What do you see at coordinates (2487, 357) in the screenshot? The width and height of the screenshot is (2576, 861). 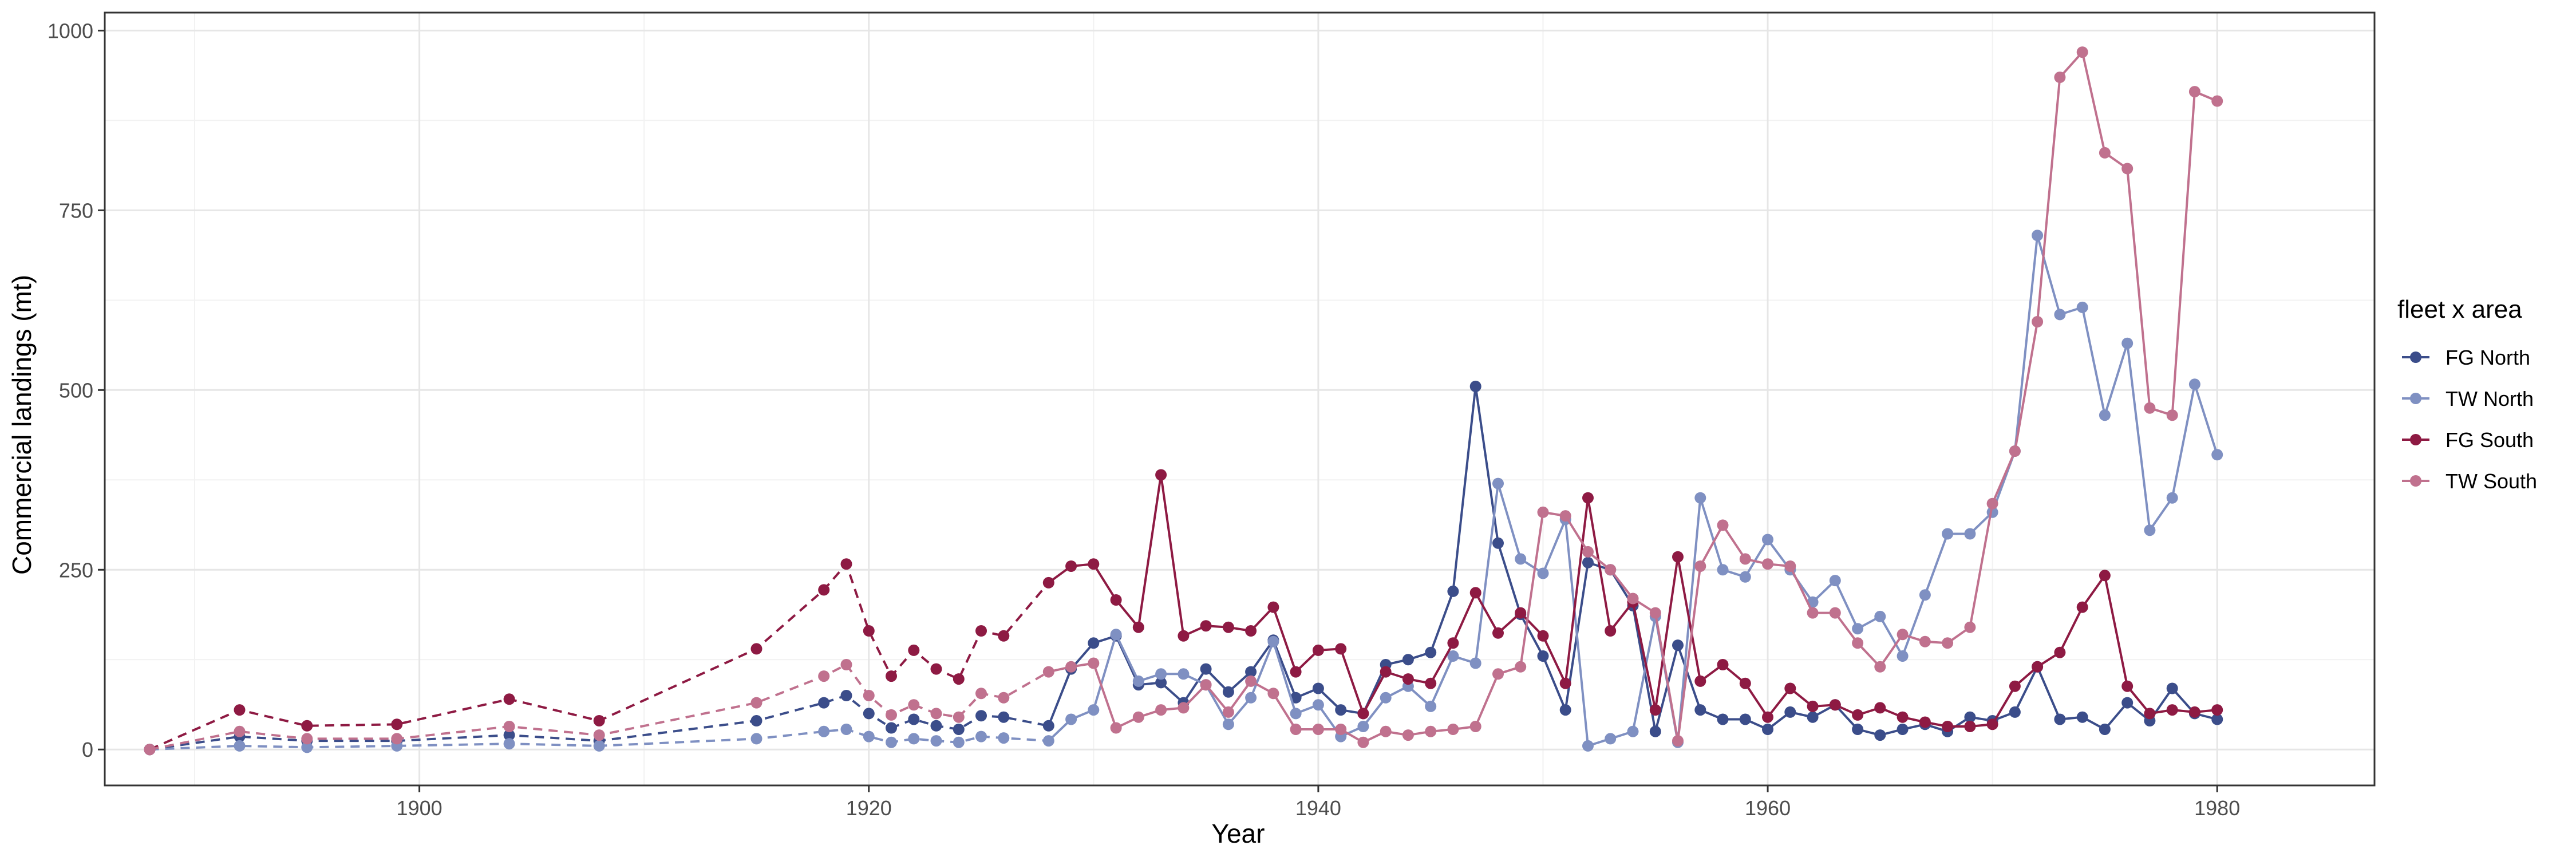 I see `legend-label: FG North` at bounding box center [2487, 357].